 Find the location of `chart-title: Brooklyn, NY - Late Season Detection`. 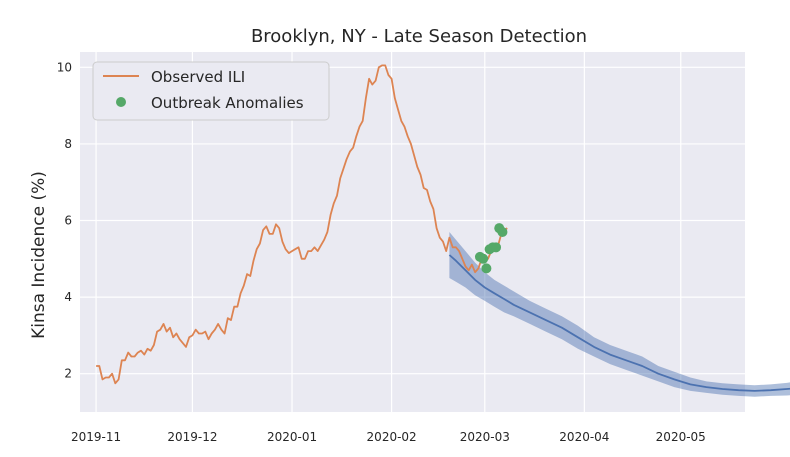

chart-title: Brooklyn, NY - Late Season Detection is located at coordinates (419, 36).